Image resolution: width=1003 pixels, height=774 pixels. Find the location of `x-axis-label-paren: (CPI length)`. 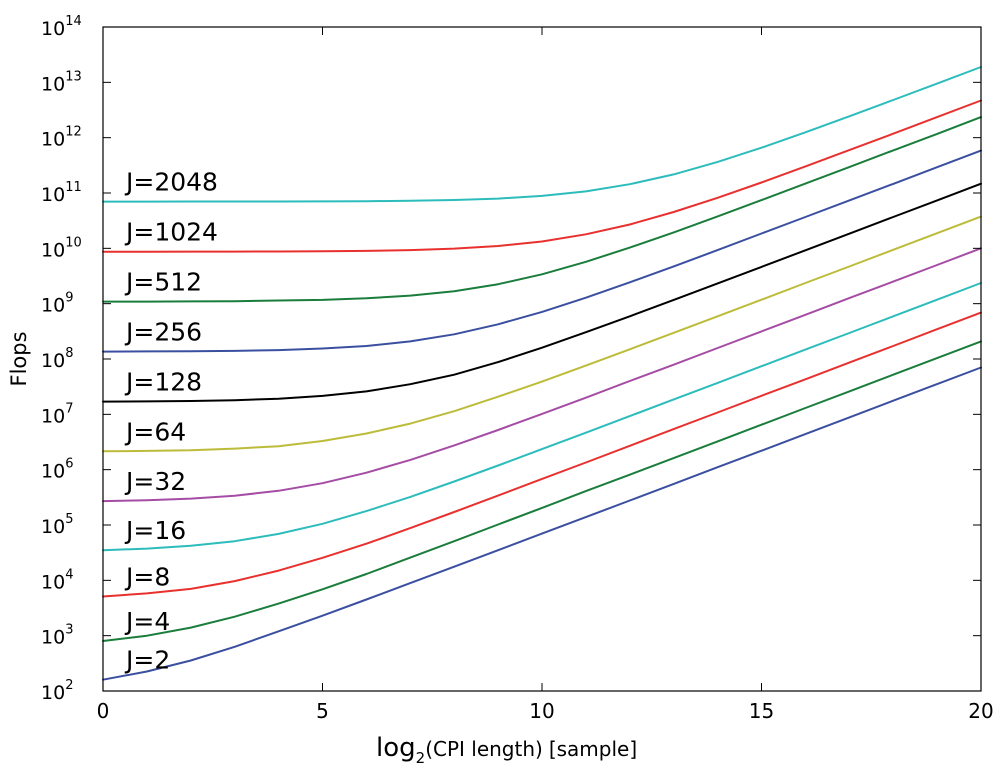

x-axis-label-paren: (CPI length) is located at coordinates (484, 749).